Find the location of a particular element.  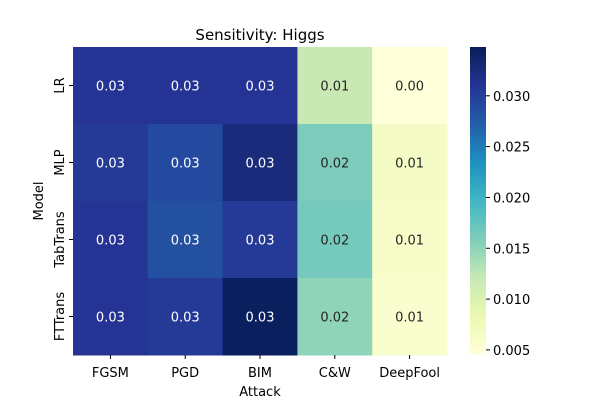

cell-value-label: 0.00 is located at coordinates (409, 87).